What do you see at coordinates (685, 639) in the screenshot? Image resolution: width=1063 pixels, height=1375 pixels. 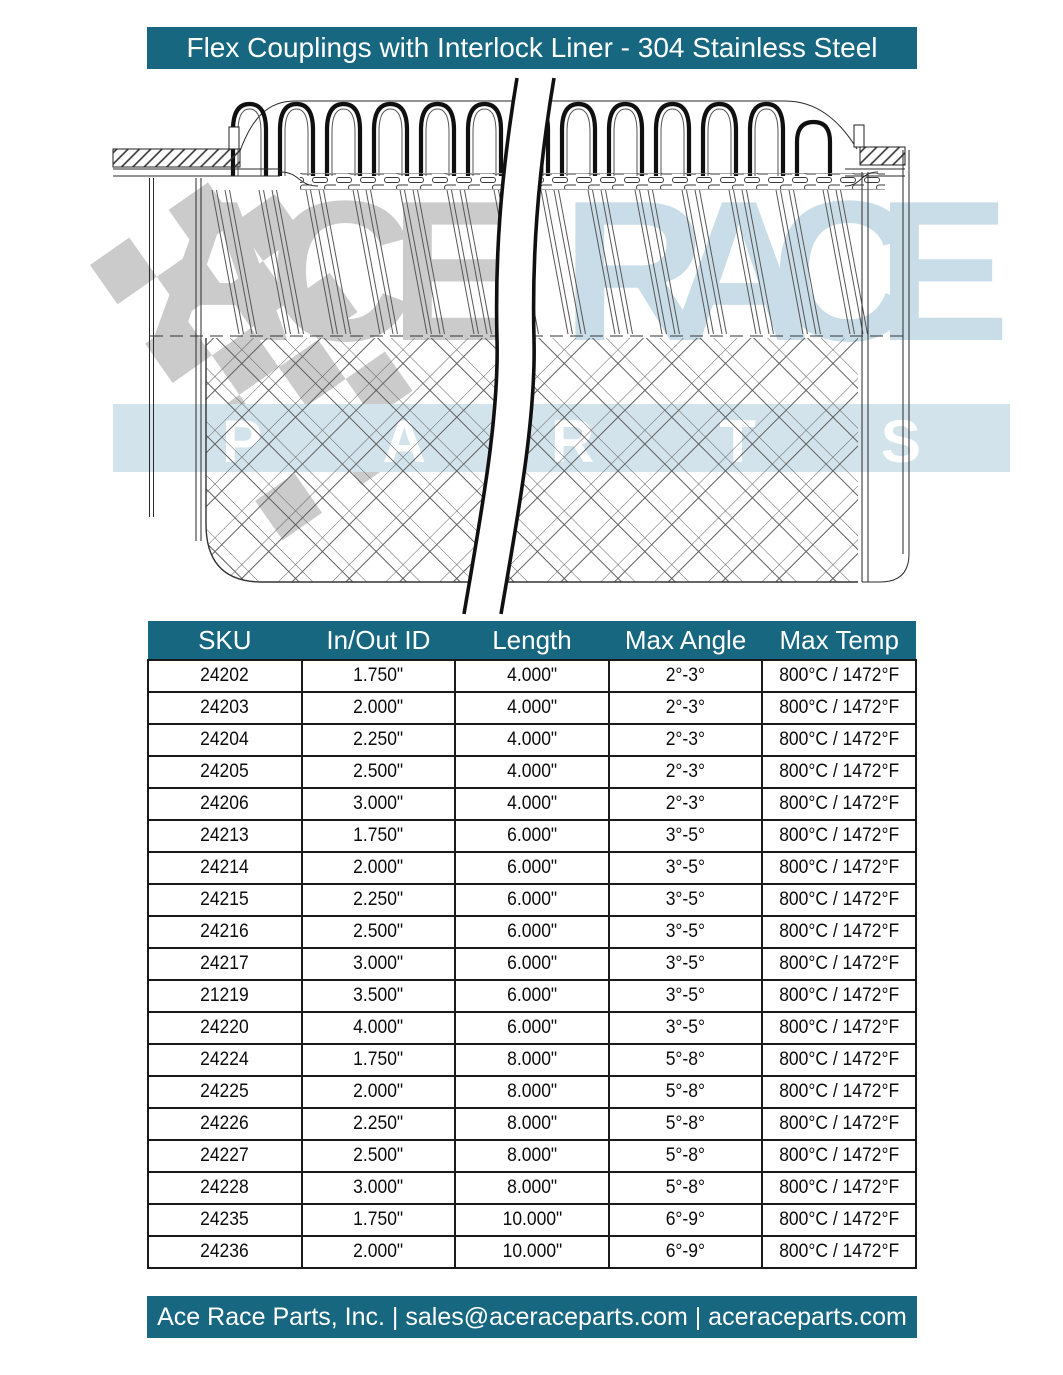 I see `column-header: Max Angle` at bounding box center [685, 639].